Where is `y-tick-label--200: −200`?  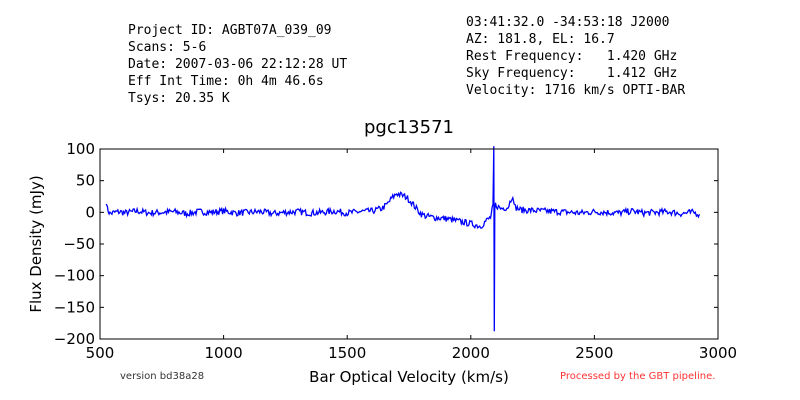 y-tick-label--200: −200 is located at coordinates (74, 339).